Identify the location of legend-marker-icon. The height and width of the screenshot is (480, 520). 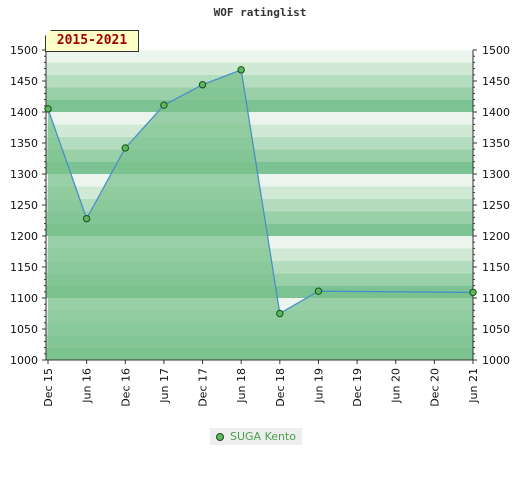
(220, 436).